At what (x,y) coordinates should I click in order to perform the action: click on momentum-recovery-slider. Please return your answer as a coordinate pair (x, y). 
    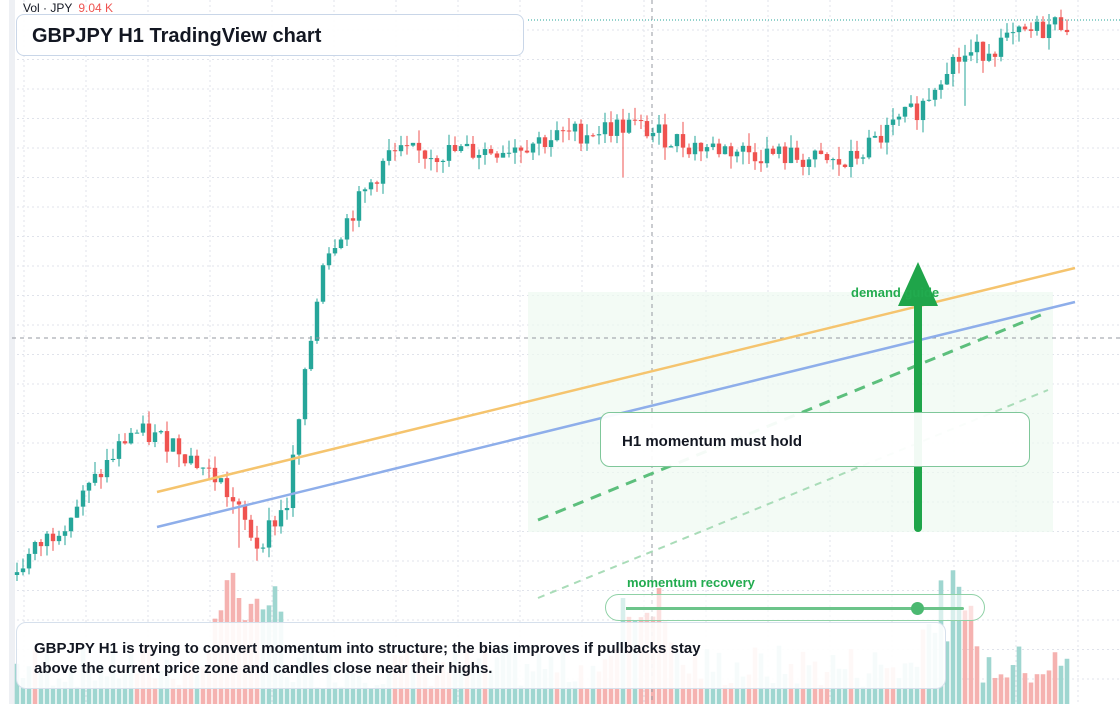
    Looking at the image, I should click on (795, 607).